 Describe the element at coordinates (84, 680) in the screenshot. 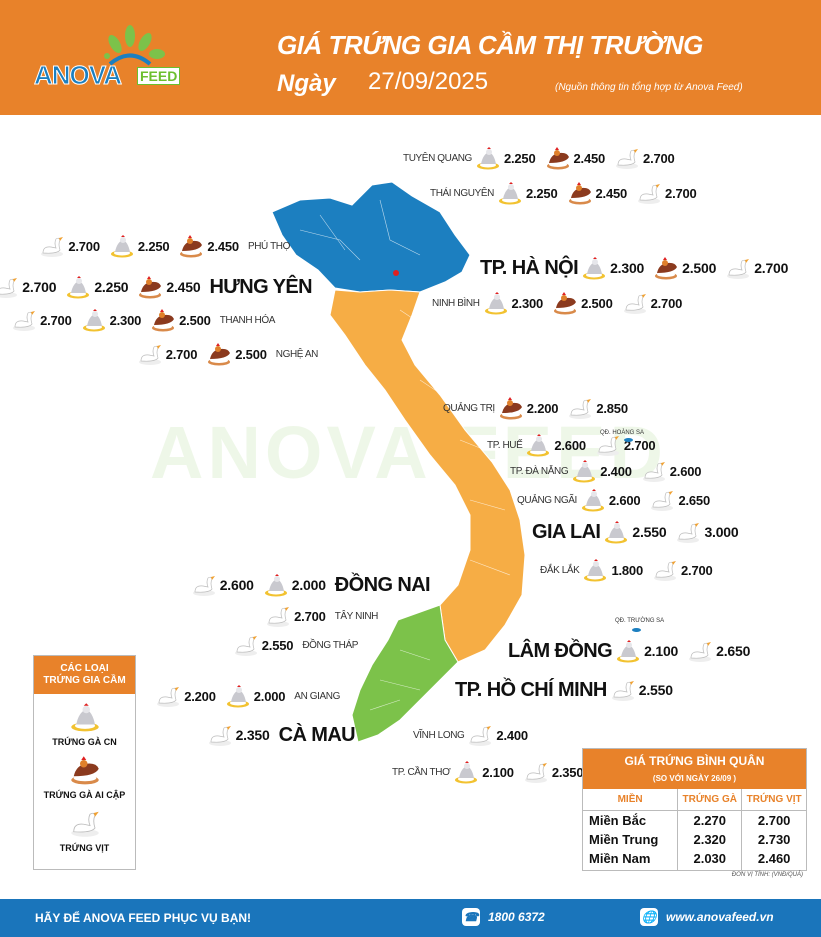

I see `legend-title-line2: TRỨNG GIA CẦM` at that location.